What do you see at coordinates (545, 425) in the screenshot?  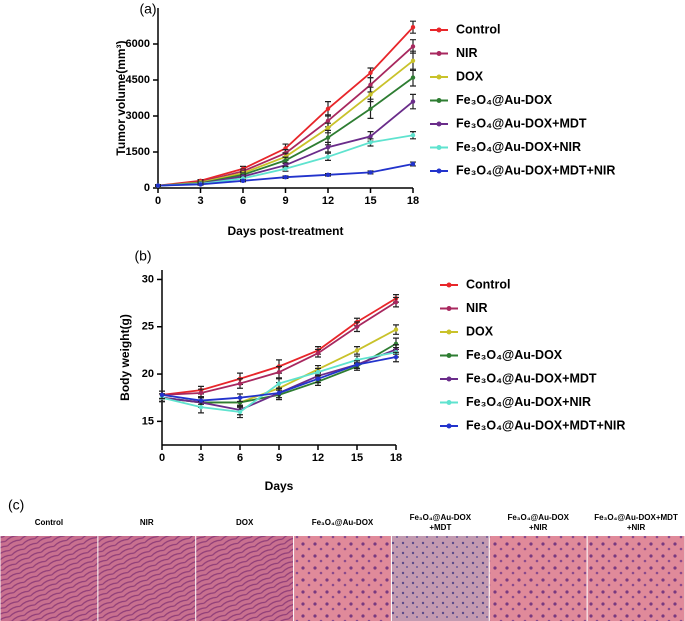 I see `legend-label: Fe₃O₄@Au-DOX+MDT+NIR` at bounding box center [545, 425].